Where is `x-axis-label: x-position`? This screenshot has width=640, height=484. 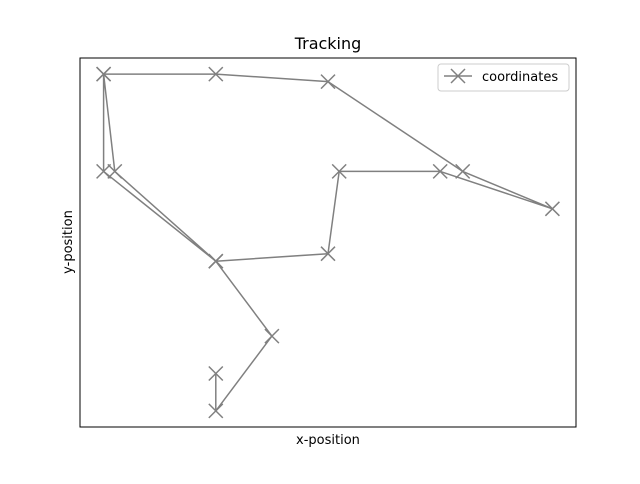
x-axis-label: x-position is located at coordinates (328, 440).